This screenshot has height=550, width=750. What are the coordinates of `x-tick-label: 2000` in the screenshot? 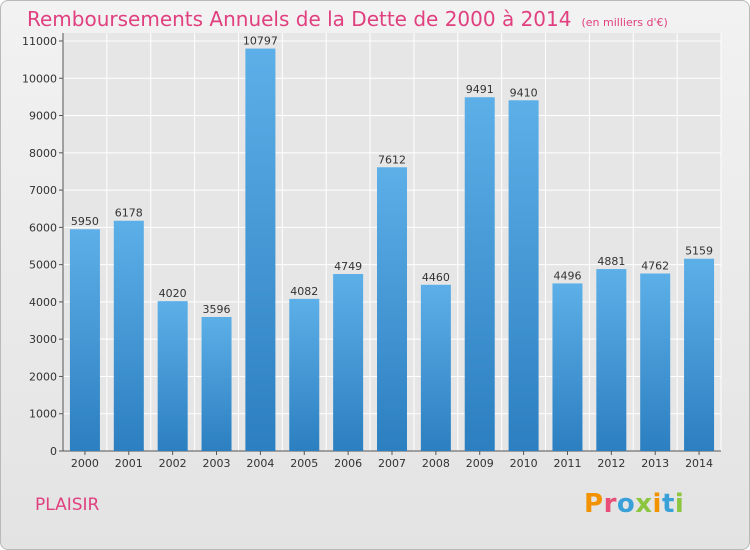 It's located at (85, 463).